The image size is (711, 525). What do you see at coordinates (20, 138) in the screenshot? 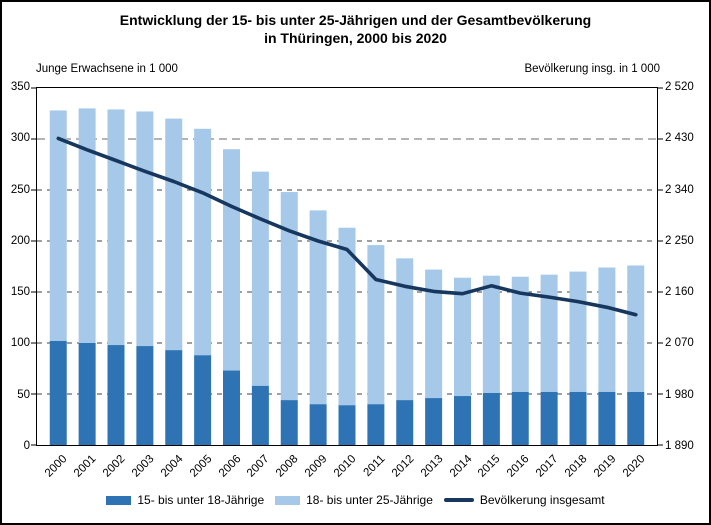
I see `y-tick-label-left: 300` at bounding box center [20, 138].